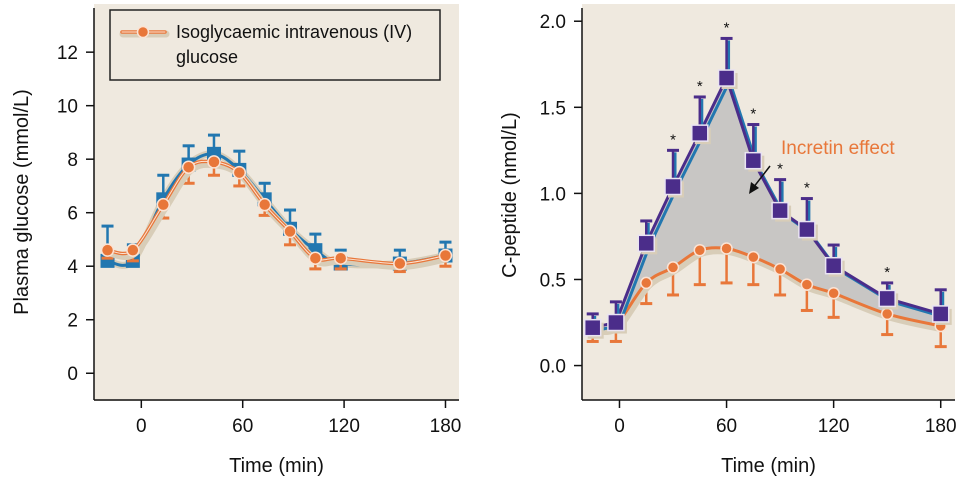 Image resolution: width=959 pixels, height=480 pixels. What do you see at coordinates (67, 53) in the screenshot?
I see `glucose-y-tick-label: 12` at bounding box center [67, 53].